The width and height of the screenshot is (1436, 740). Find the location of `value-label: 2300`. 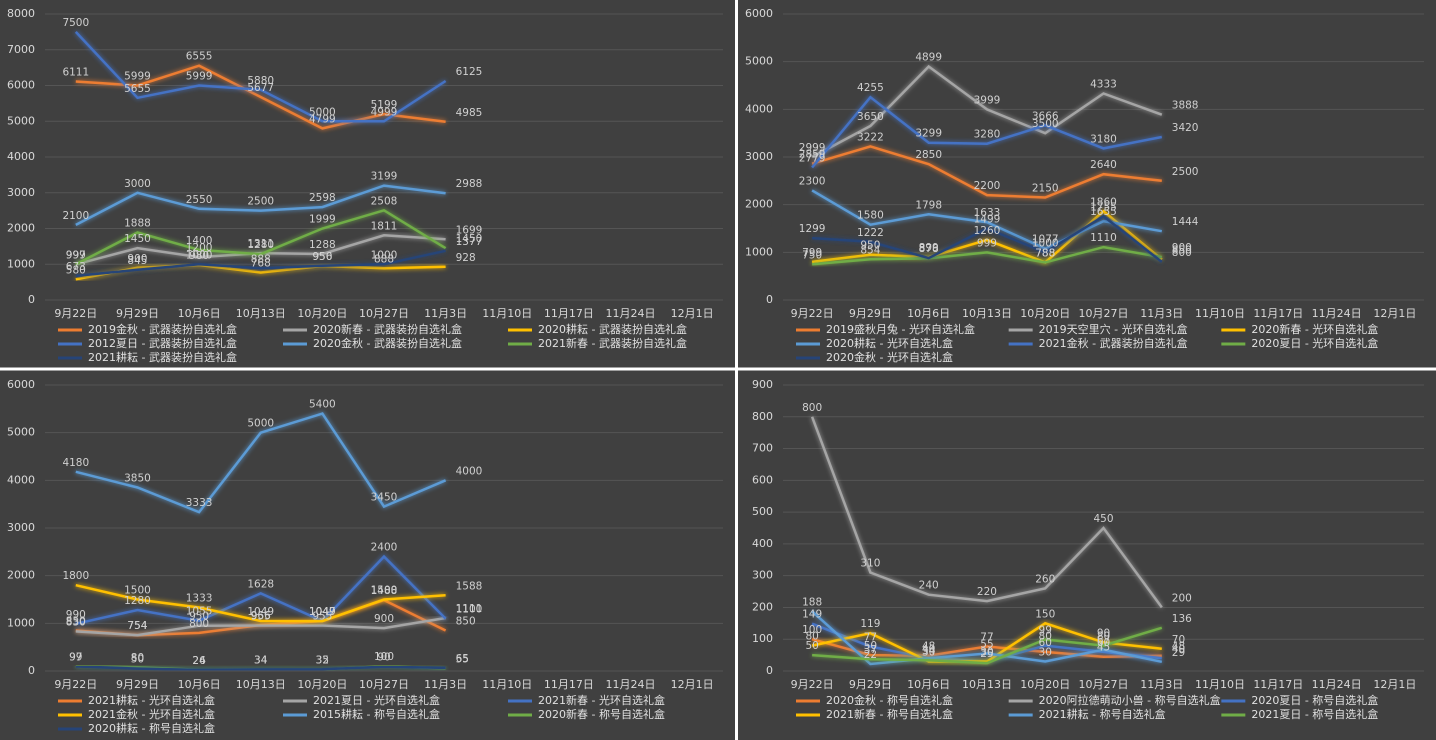

value-label: 2300 is located at coordinates (812, 181).